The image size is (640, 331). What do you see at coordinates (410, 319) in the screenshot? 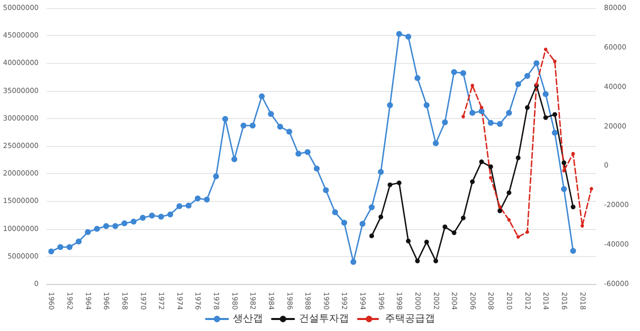
I see `legend-label: 주택공급갭` at bounding box center [410, 319].